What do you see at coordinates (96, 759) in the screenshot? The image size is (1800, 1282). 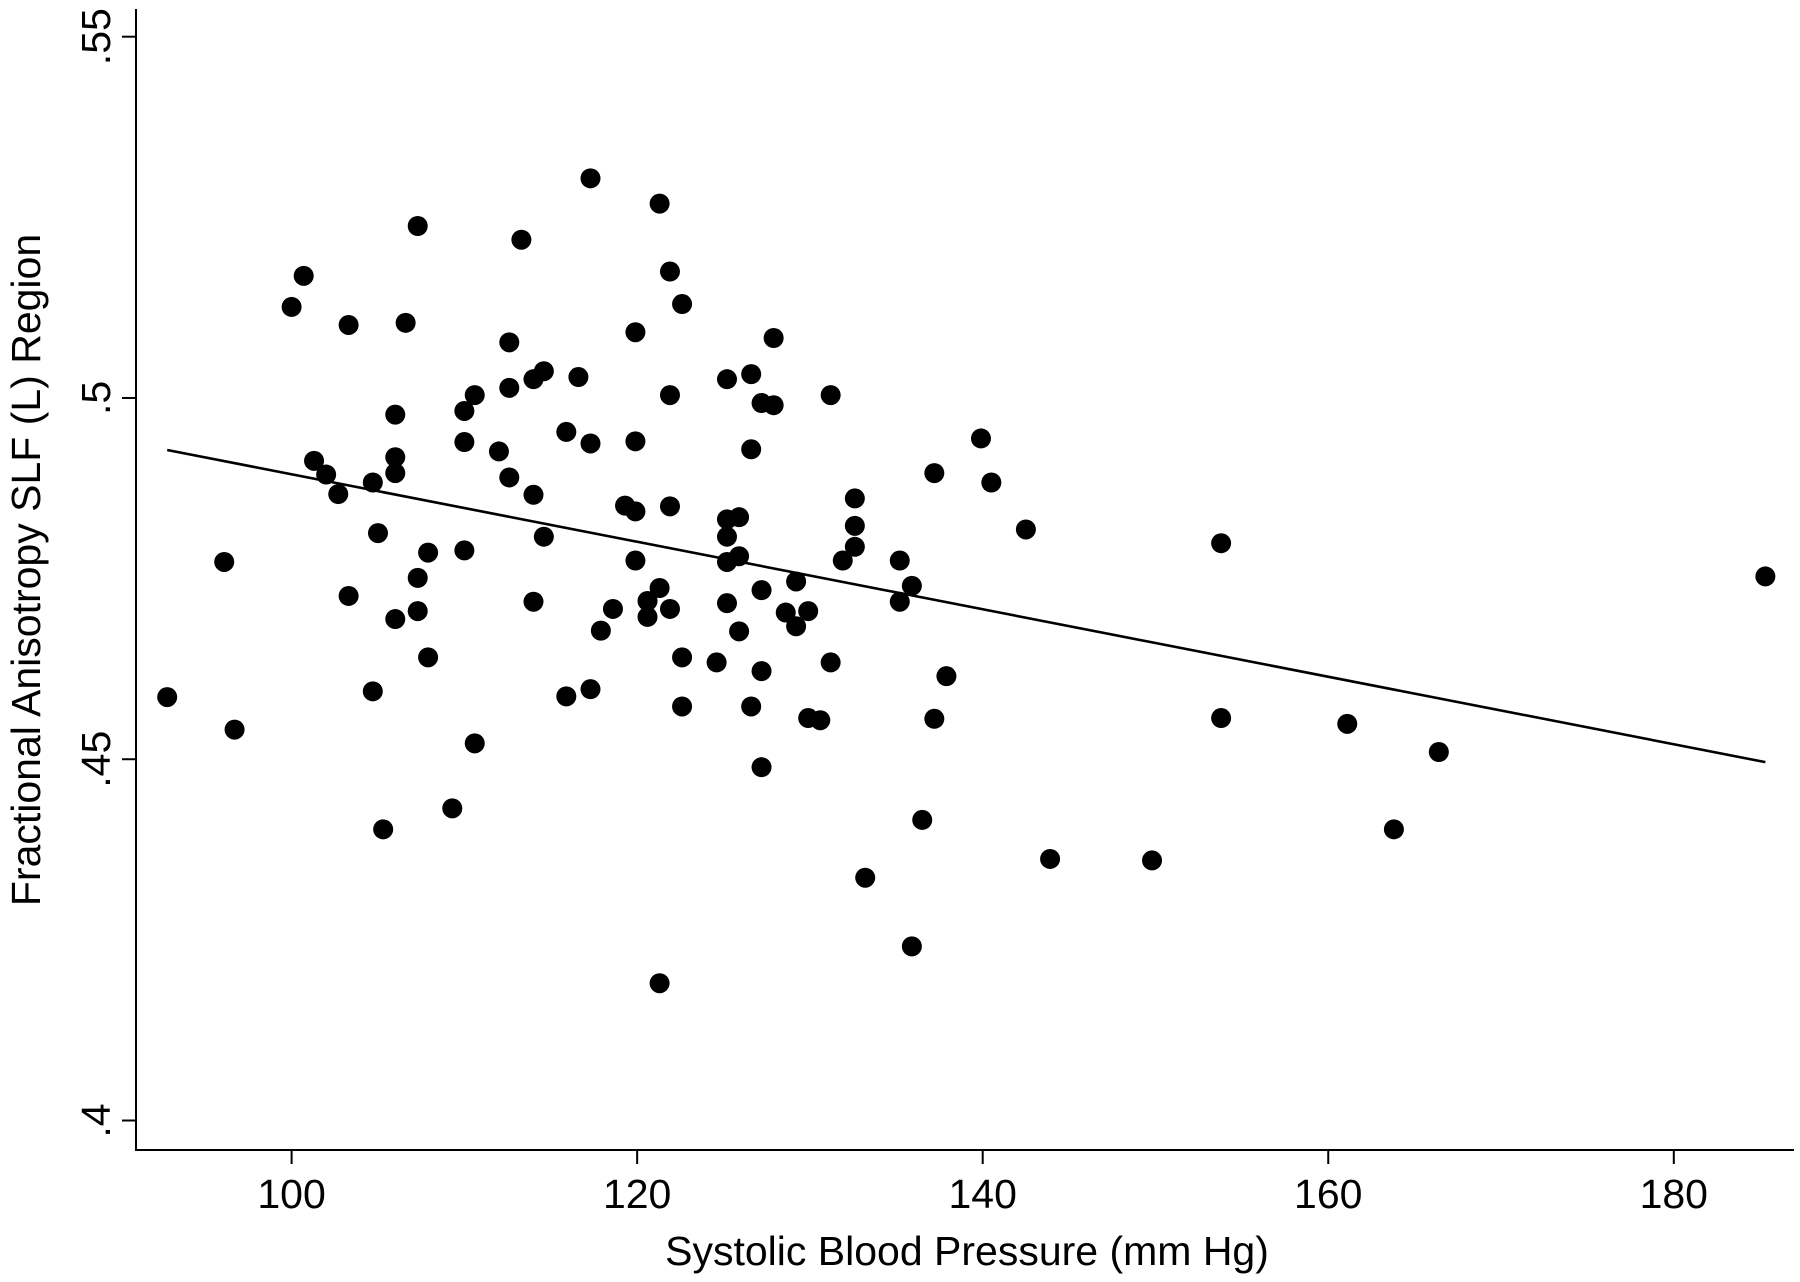 I see `y-tick-label: .45` at bounding box center [96, 759].